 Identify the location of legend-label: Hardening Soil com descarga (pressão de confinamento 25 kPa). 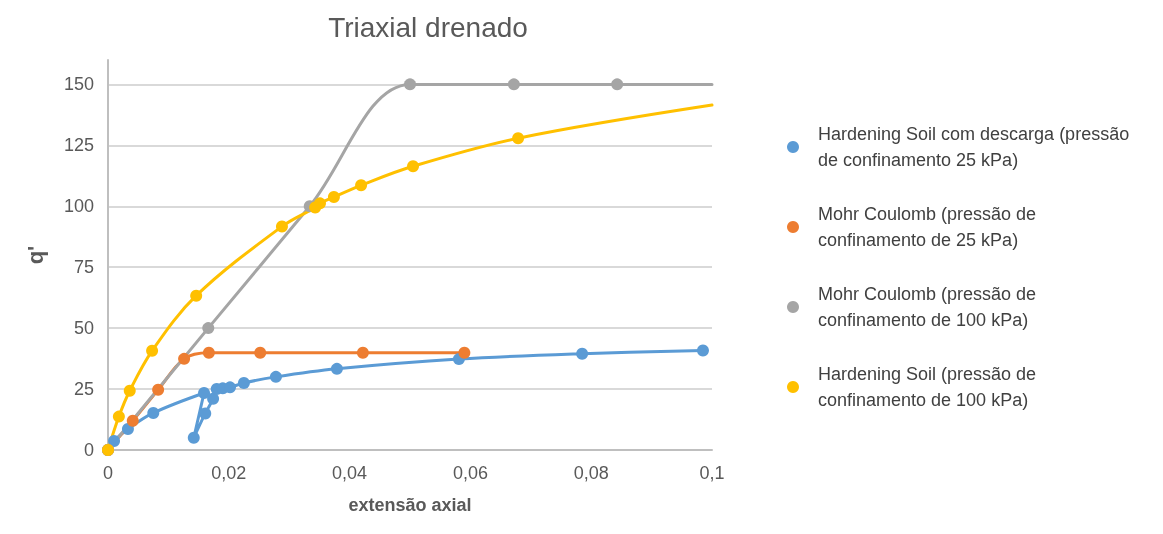
(976, 147).